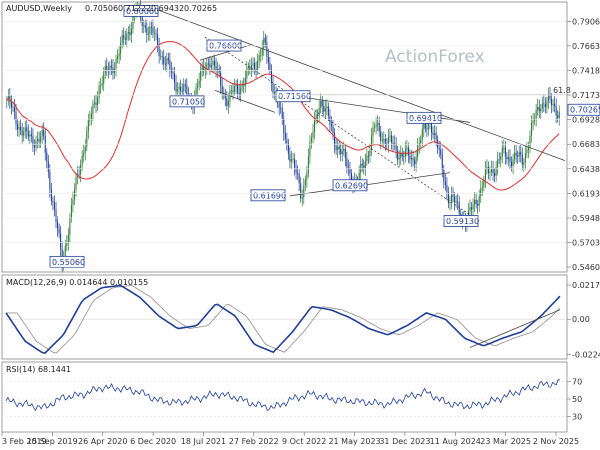 Image resolution: width=600 pixels, height=450 pixels. I want to click on macd-signal-line, so click(283, 319).